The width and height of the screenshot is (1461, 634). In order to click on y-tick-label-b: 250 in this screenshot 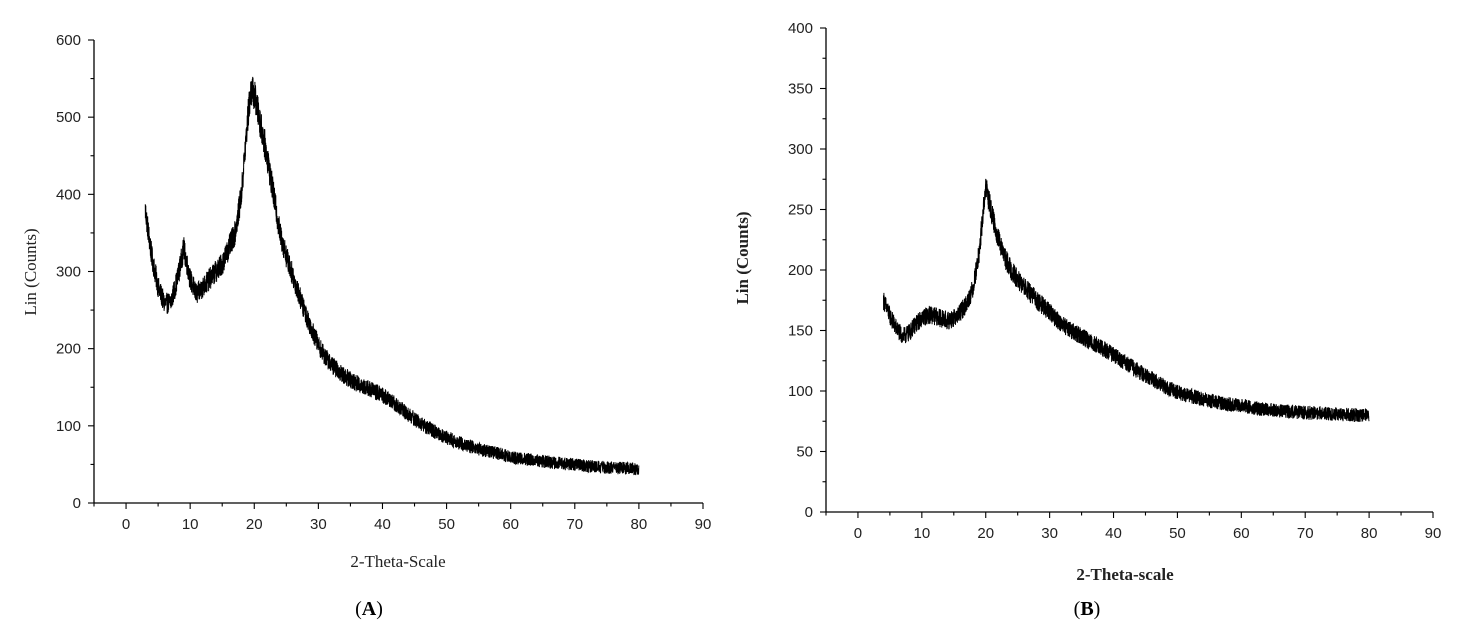, I will do `click(800, 210)`.